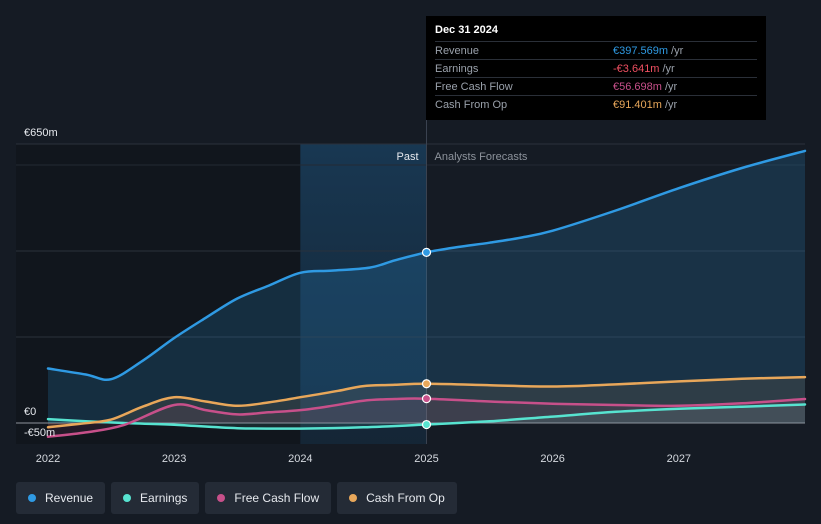 This screenshot has height=524, width=821. I want to click on y-axis-label: -€50m, so click(39, 433).